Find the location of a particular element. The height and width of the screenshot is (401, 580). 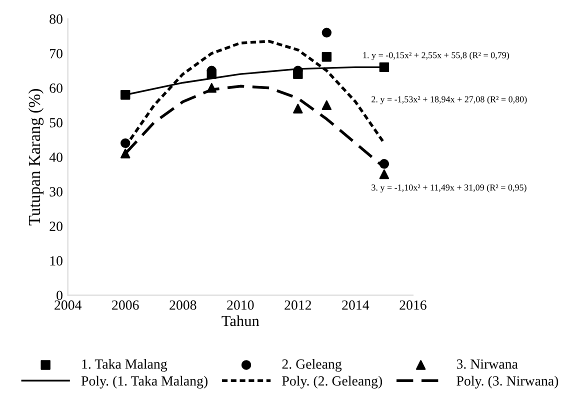

y-axis-title: Tutupan Karang (%) is located at coordinates (36, 157).